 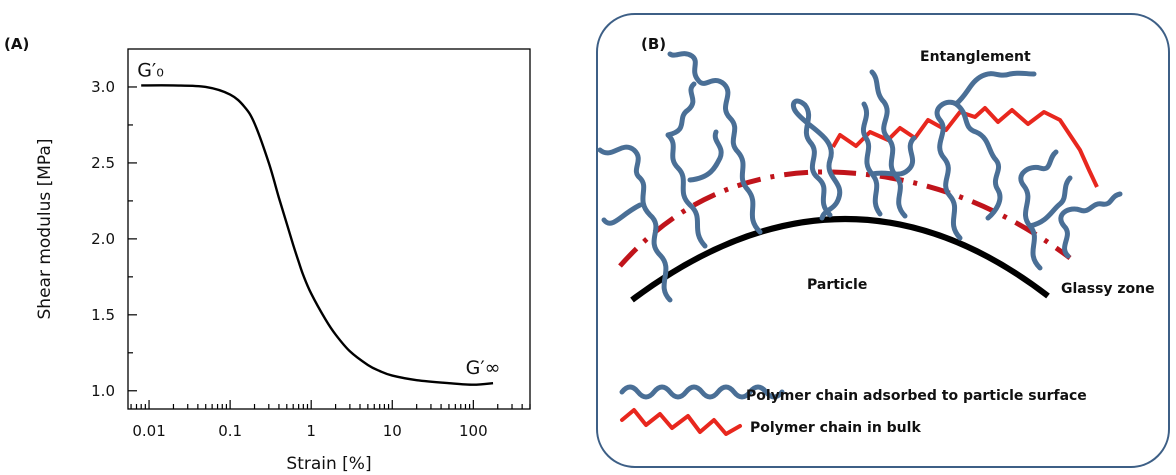 I want to click on glassy-zone-label: Glassy zone, so click(x=1108, y=289).